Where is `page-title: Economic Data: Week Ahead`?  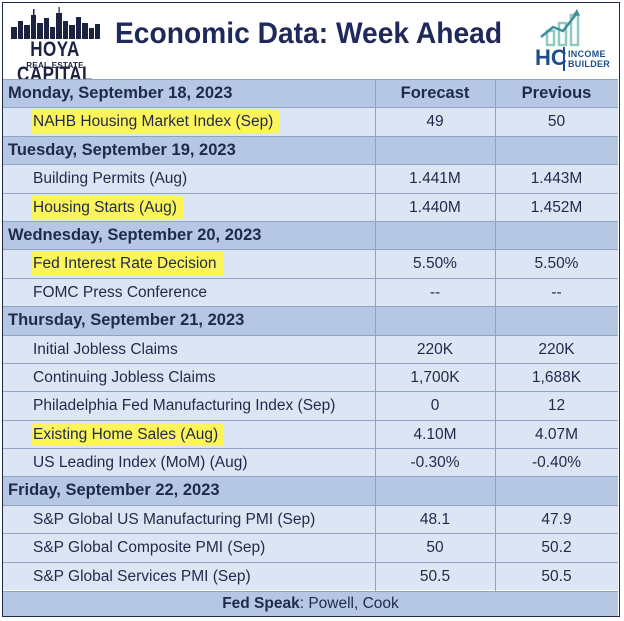
page-title: Economic Data: Week Ahead is located at coordinates (309, 33).